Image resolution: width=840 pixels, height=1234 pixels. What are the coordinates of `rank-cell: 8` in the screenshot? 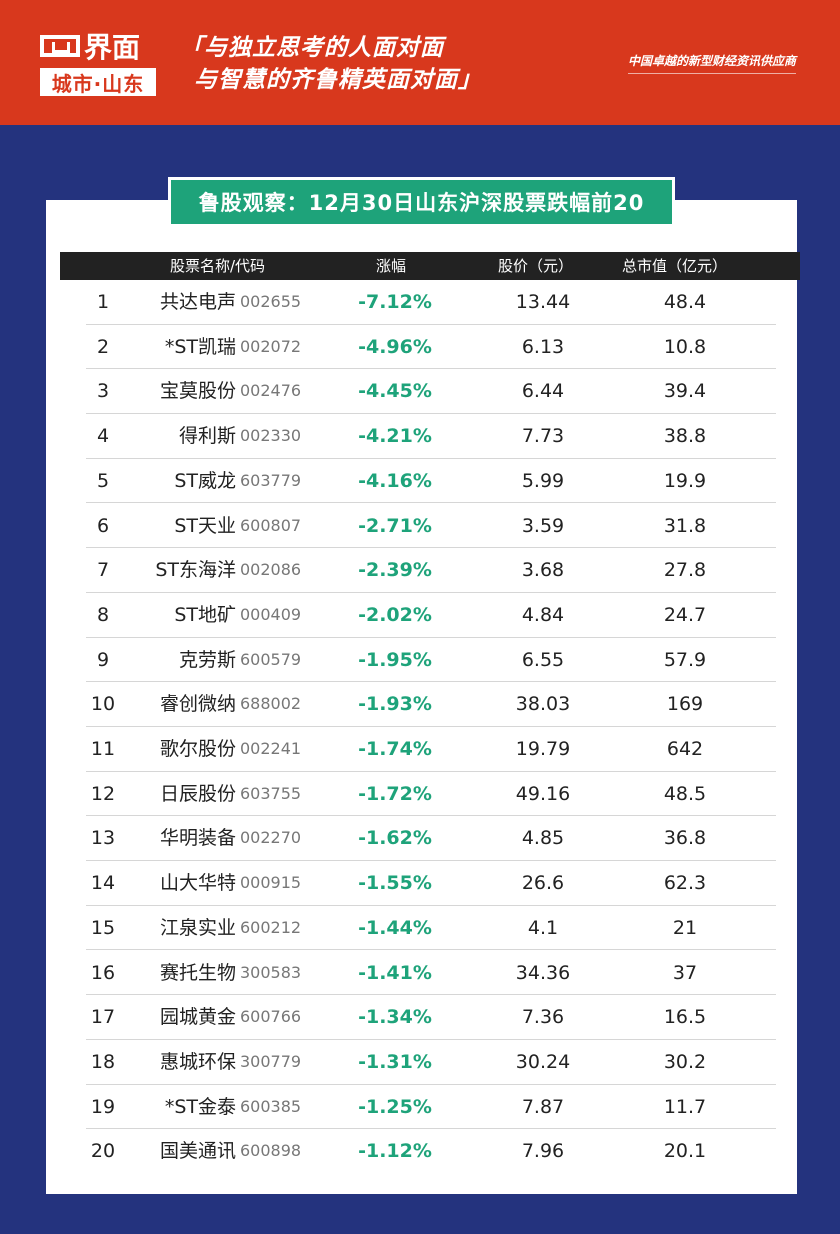 It's located at (103, 614).